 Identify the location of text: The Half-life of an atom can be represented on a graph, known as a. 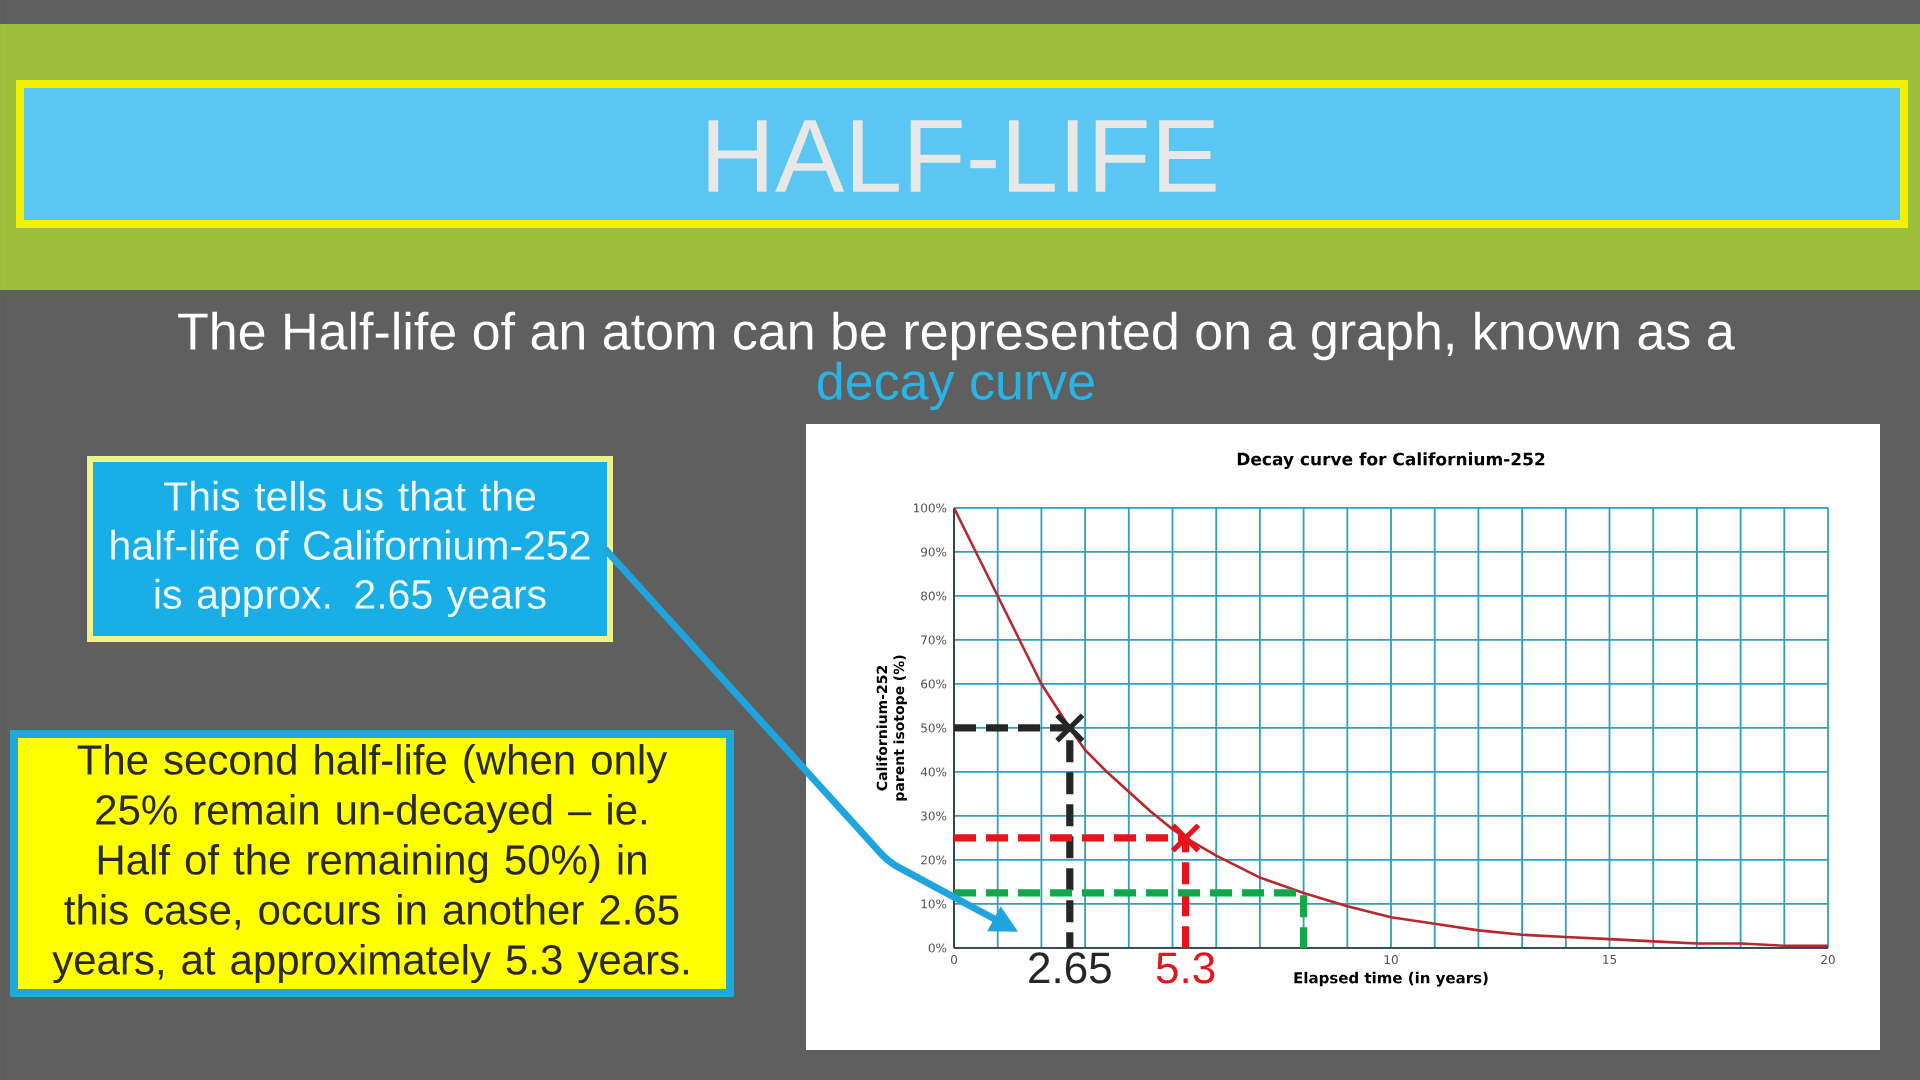
(956, 336).